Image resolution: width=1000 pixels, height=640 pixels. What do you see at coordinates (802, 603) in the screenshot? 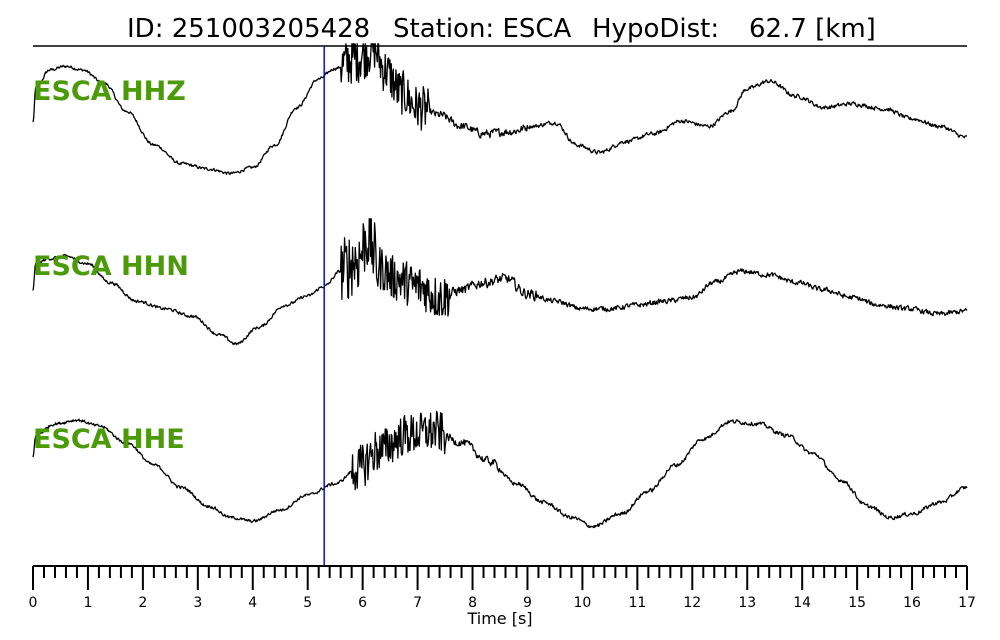
I see `x-tick-label: 14` at bounding box center [802, 603].